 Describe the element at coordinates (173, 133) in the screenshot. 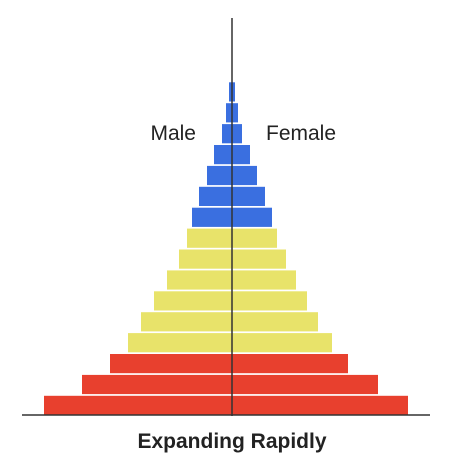

I see `male-label: Male` at that location.